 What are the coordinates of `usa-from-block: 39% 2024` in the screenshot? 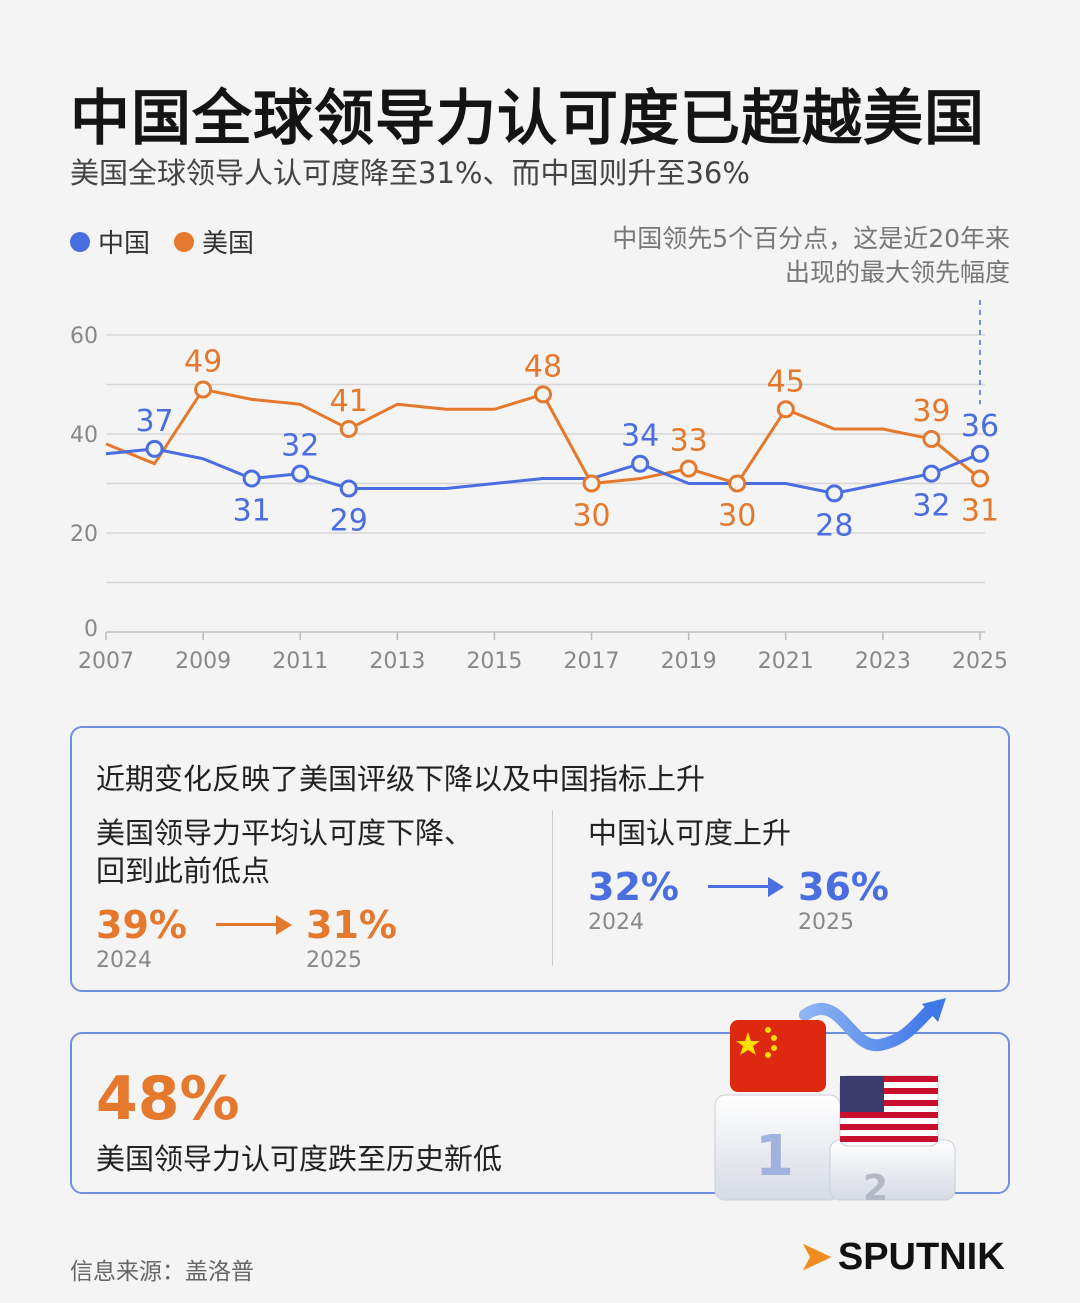 It's located at (151, 938).